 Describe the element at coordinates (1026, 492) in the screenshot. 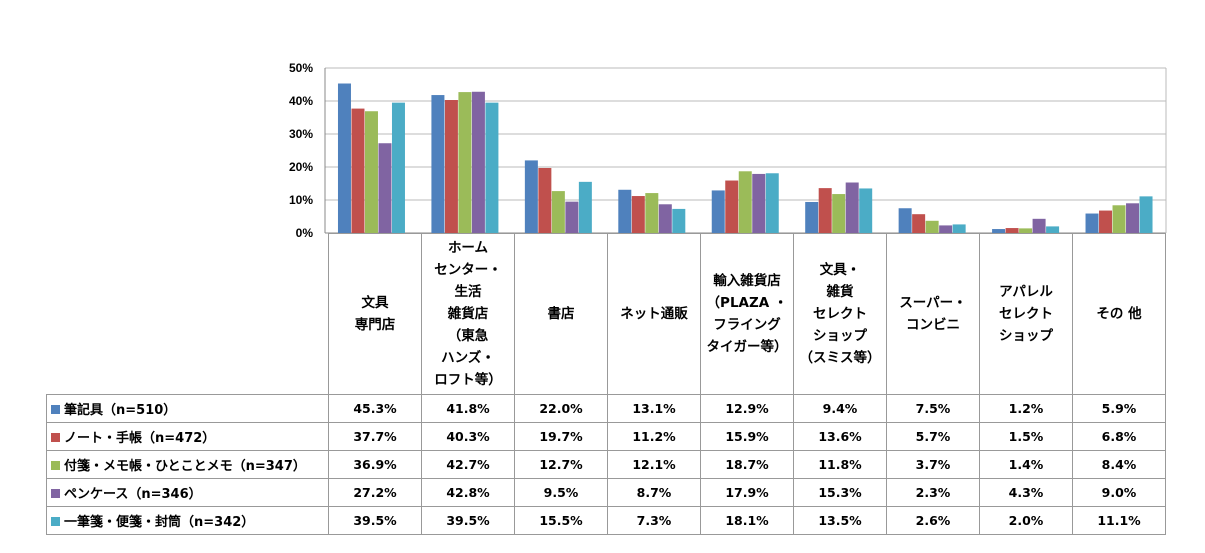

I see `data-label: 4.3%` at that location.